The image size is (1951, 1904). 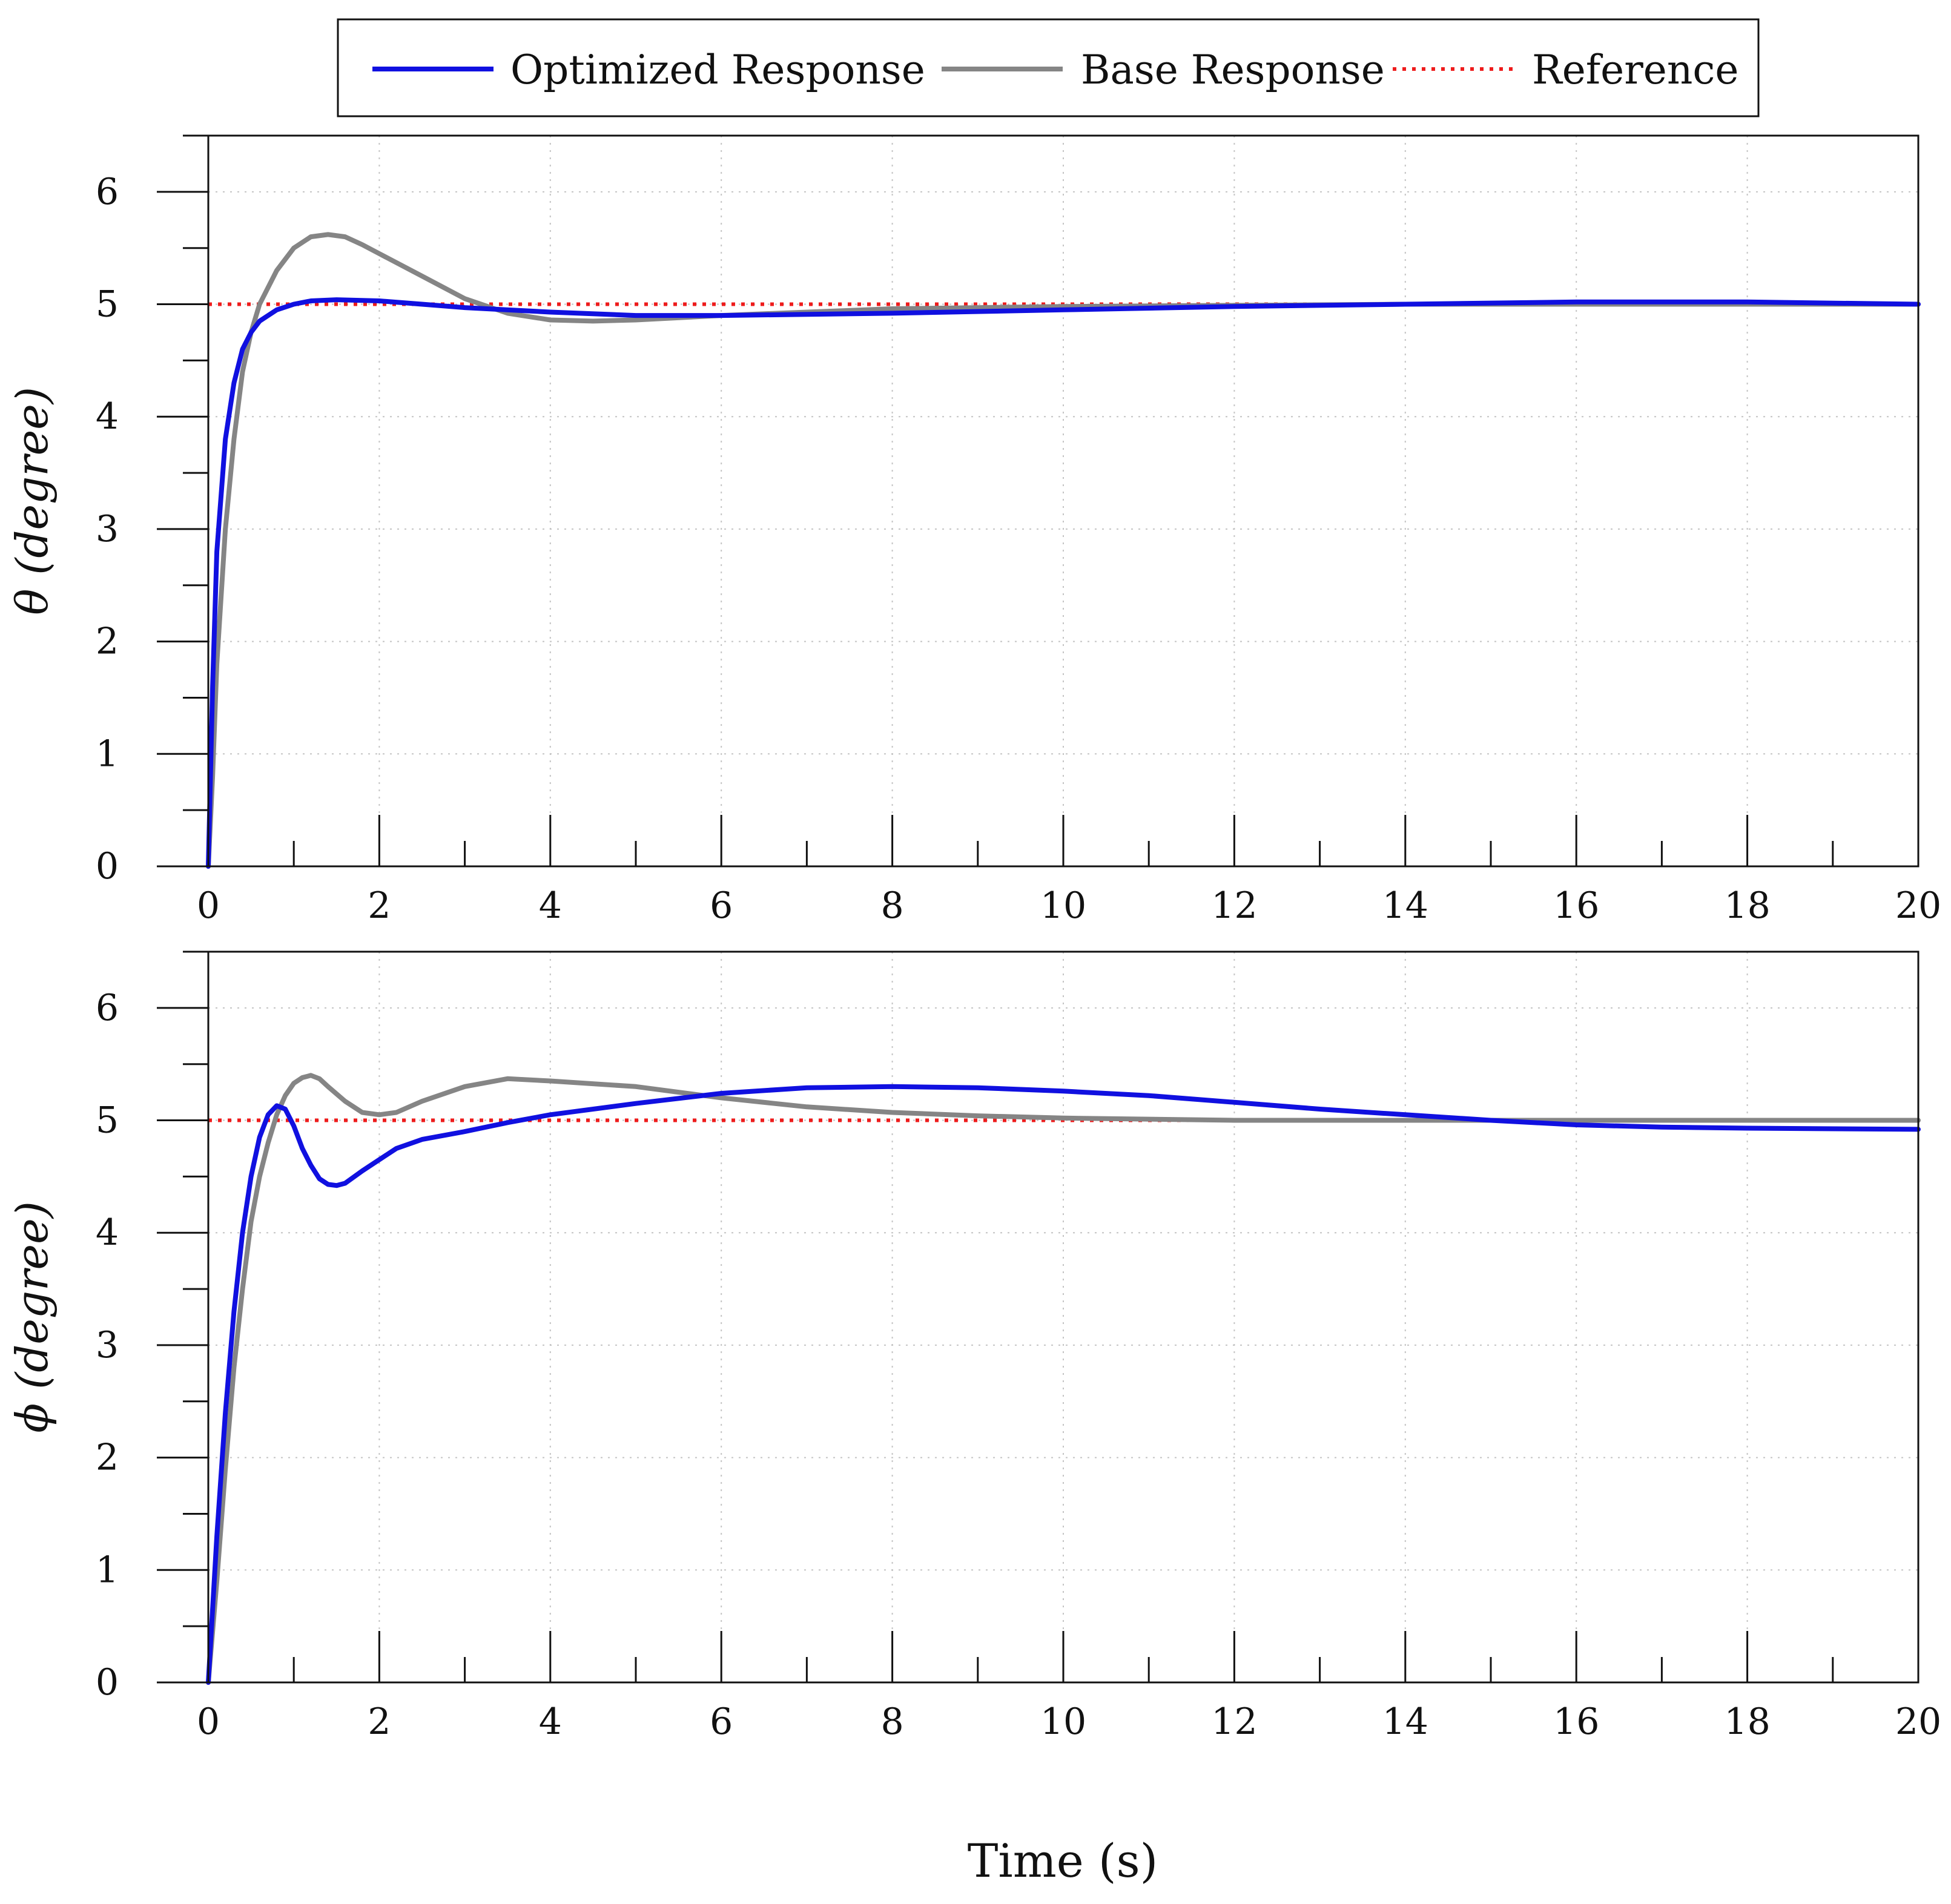 I want to click on legend-base-label: Base Response, so click(x=1233, y=70).